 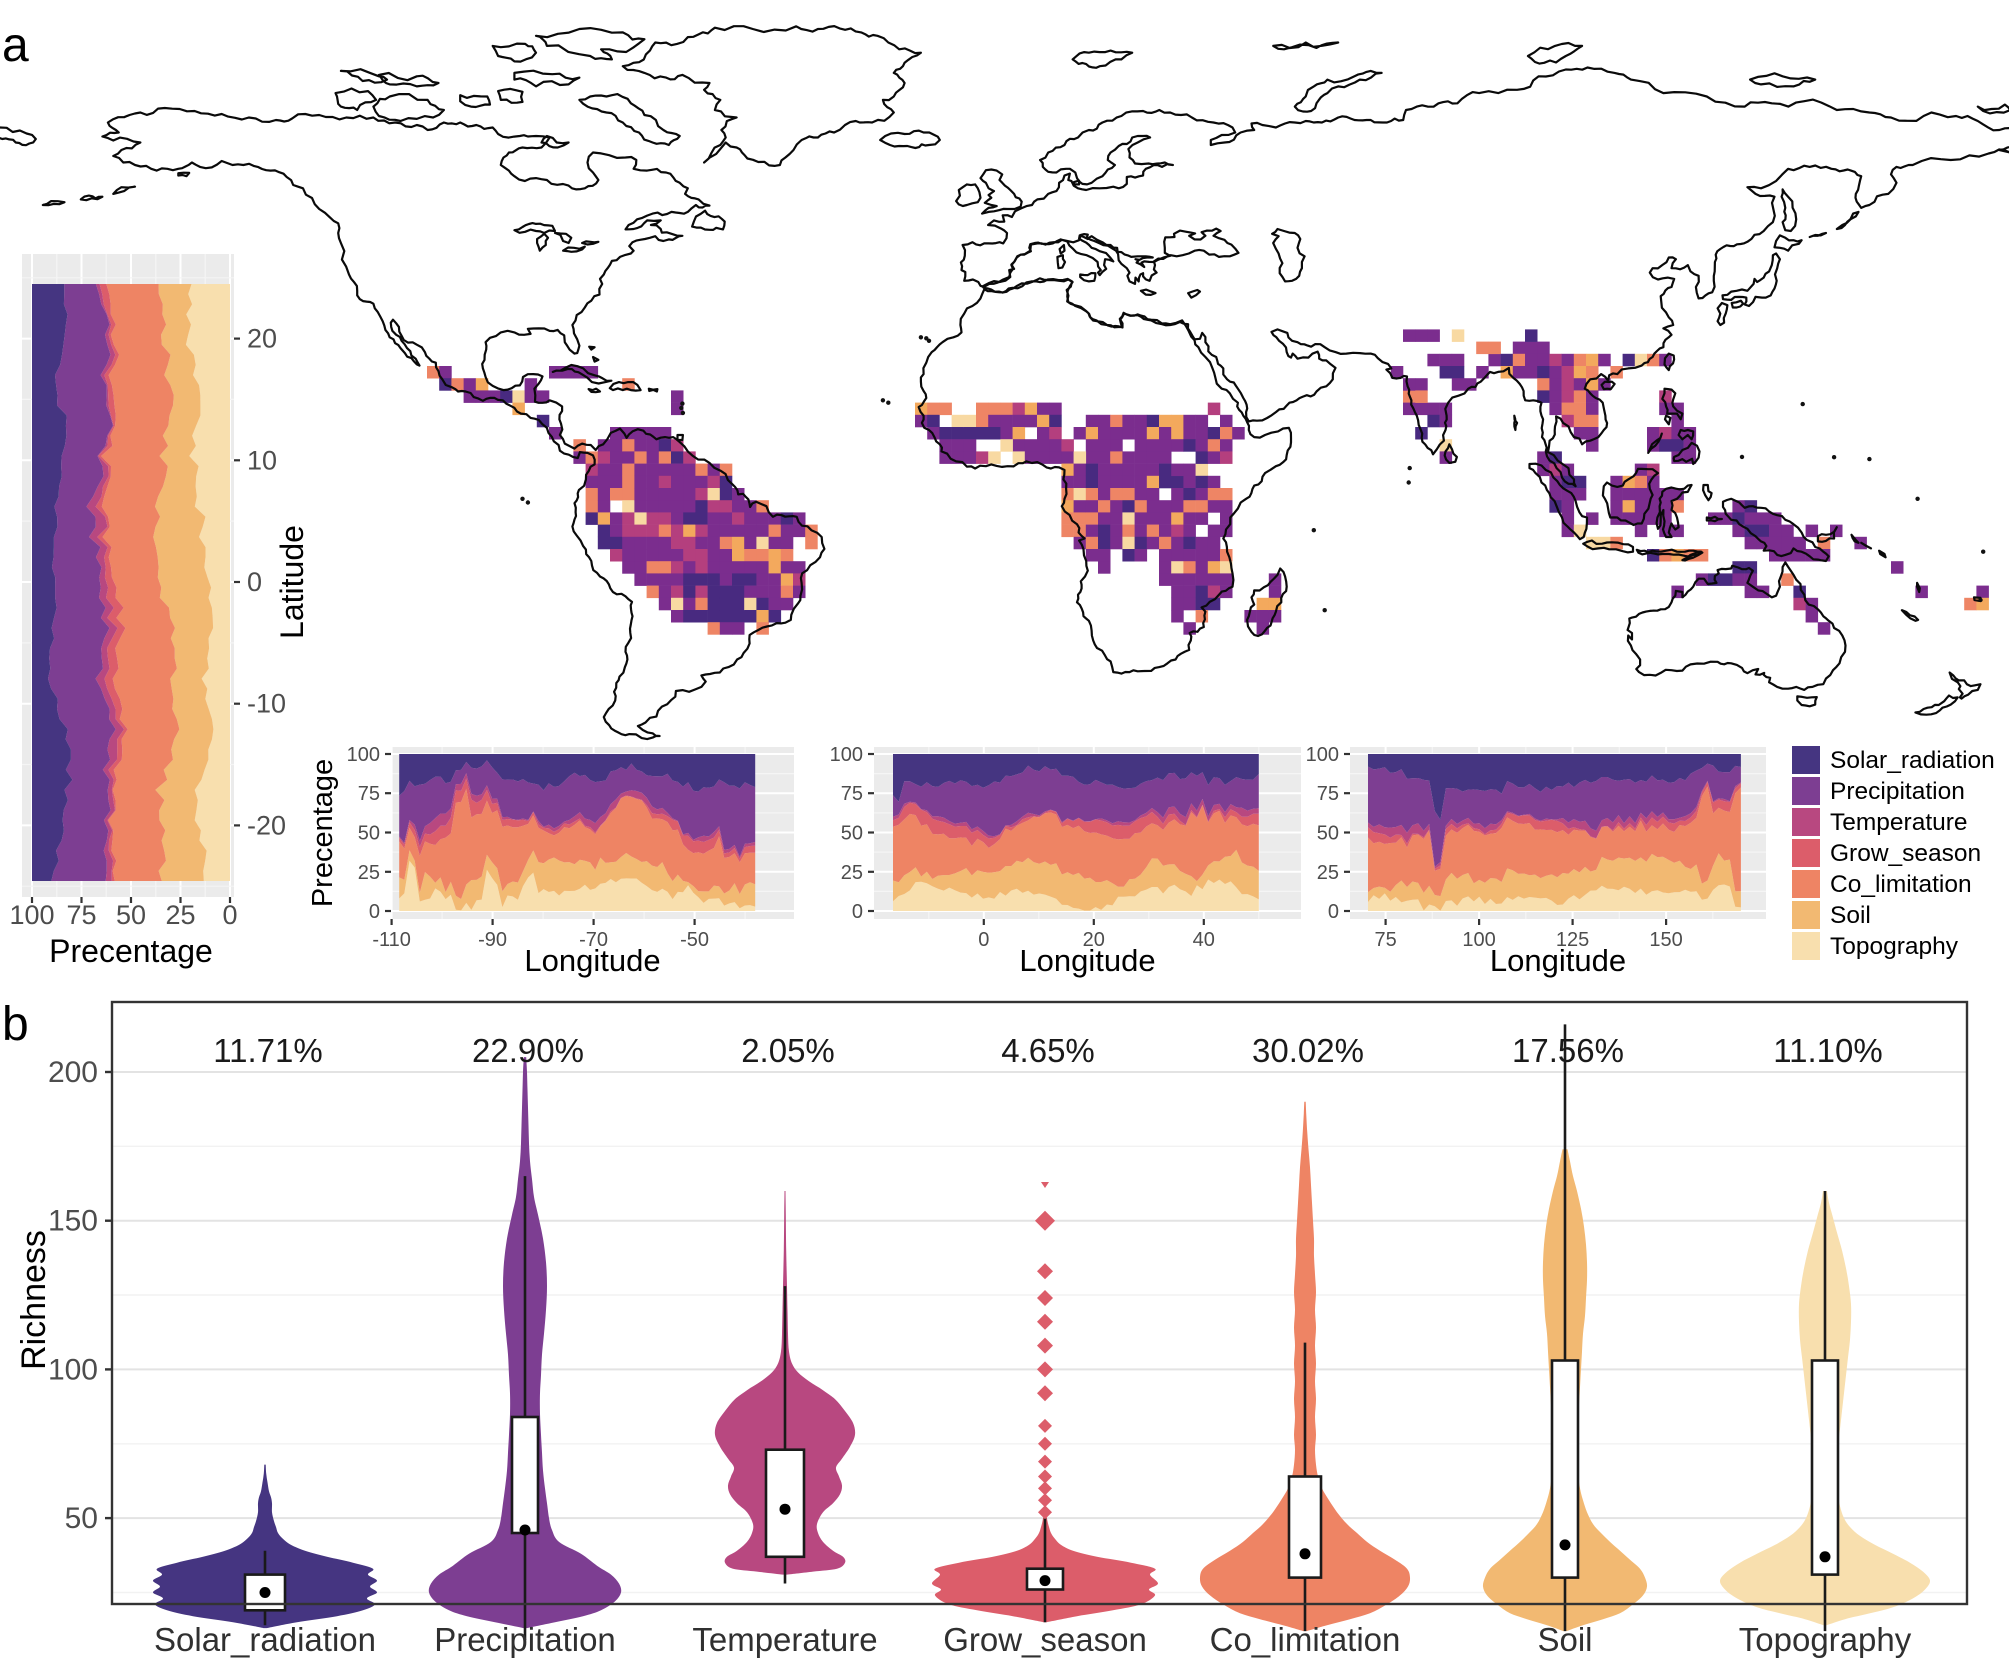 I want to click on svg-text: b, so click(x=15, y=1024).